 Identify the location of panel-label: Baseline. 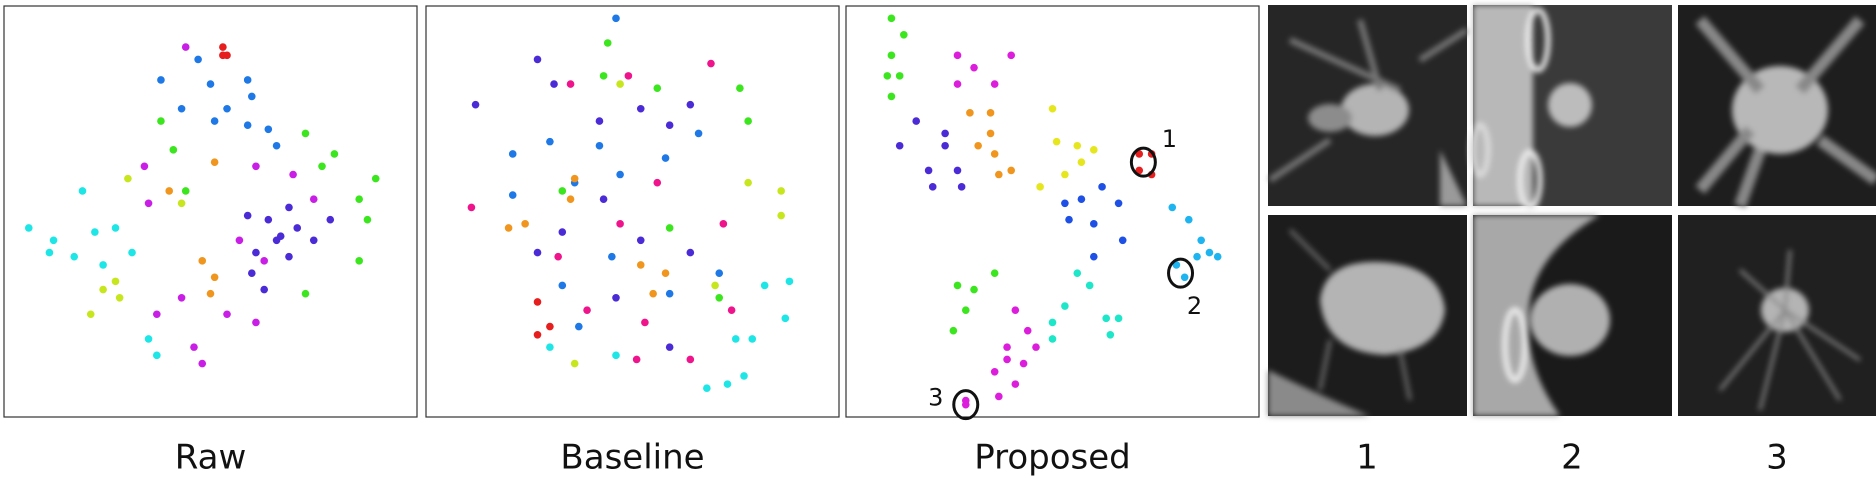
(632, 458).